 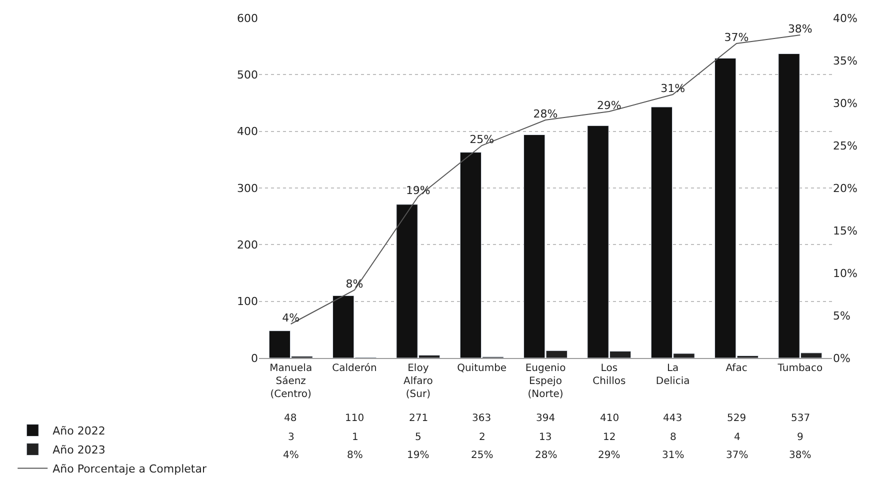 I want to click on data-label: 1, so click(x=355, y=437).